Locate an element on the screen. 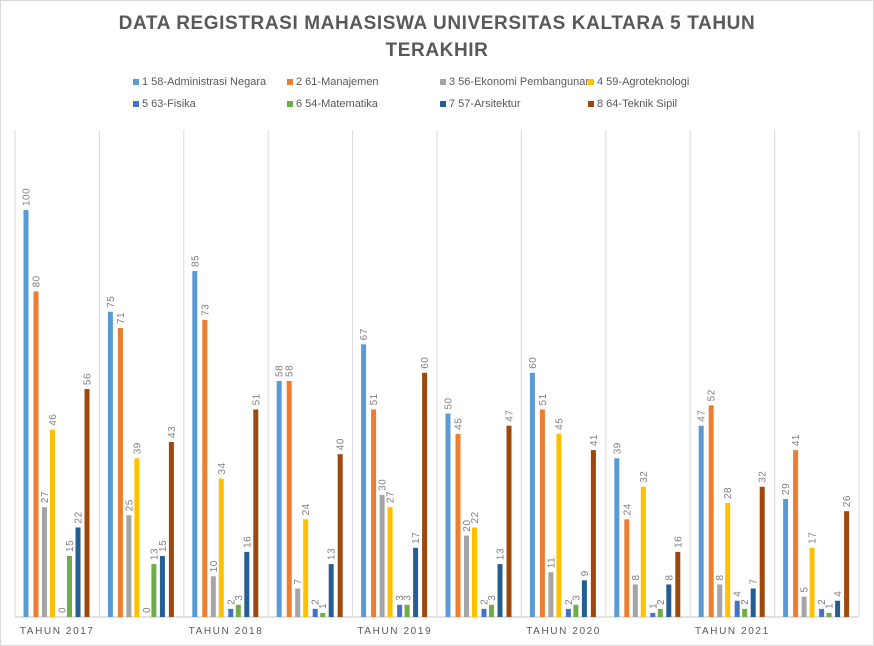  data-label: 41 is located at coordinates (594, 440).